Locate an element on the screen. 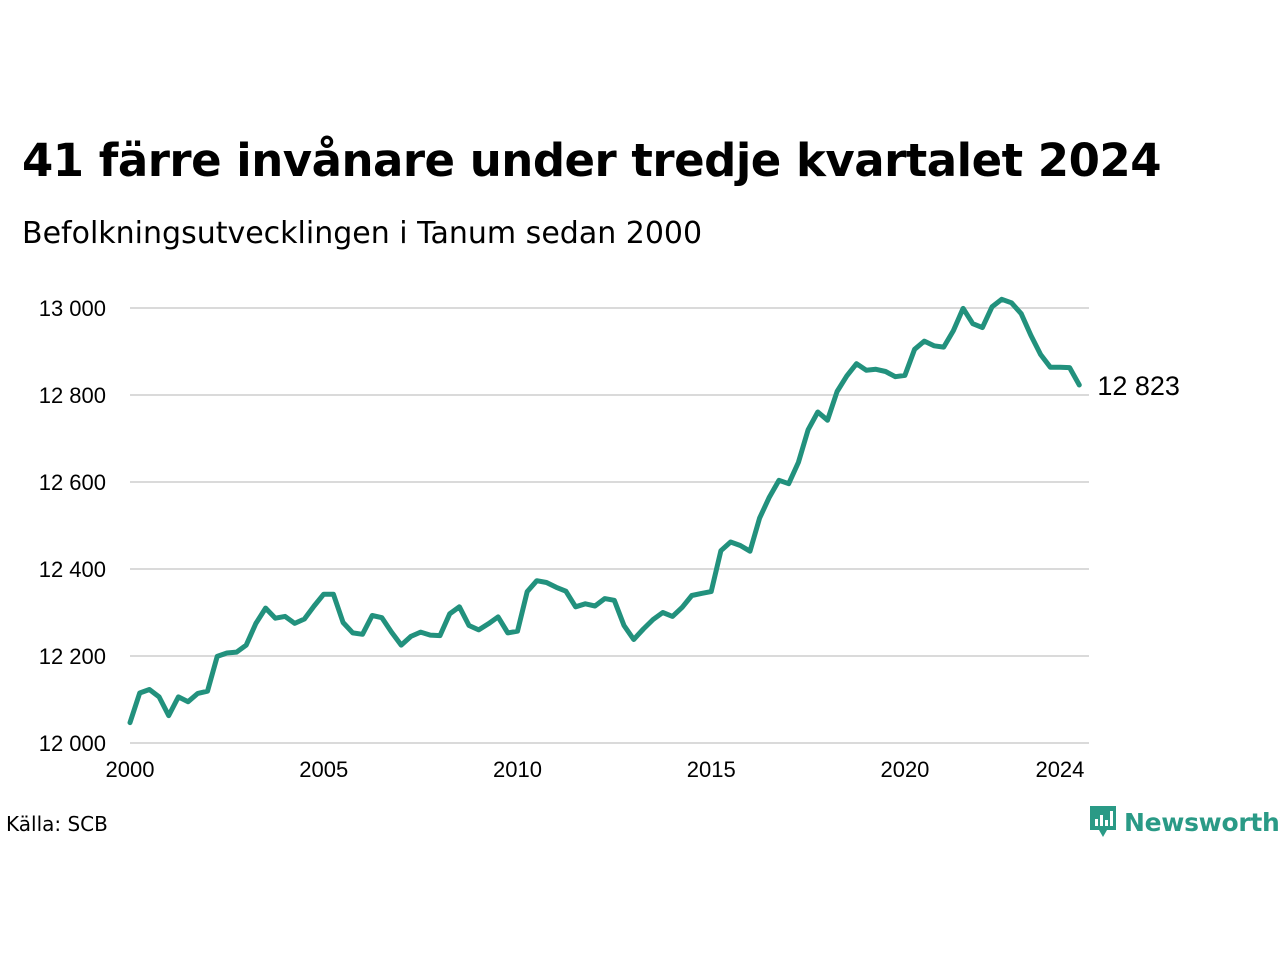  y-tick-label: 12 800 is located at coordinates (72, 395).